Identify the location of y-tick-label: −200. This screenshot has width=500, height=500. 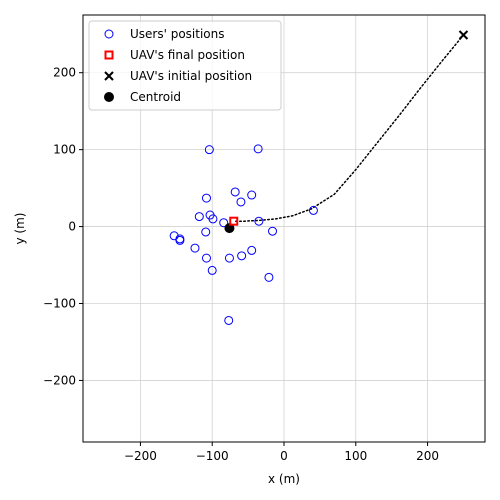
(59, 380).